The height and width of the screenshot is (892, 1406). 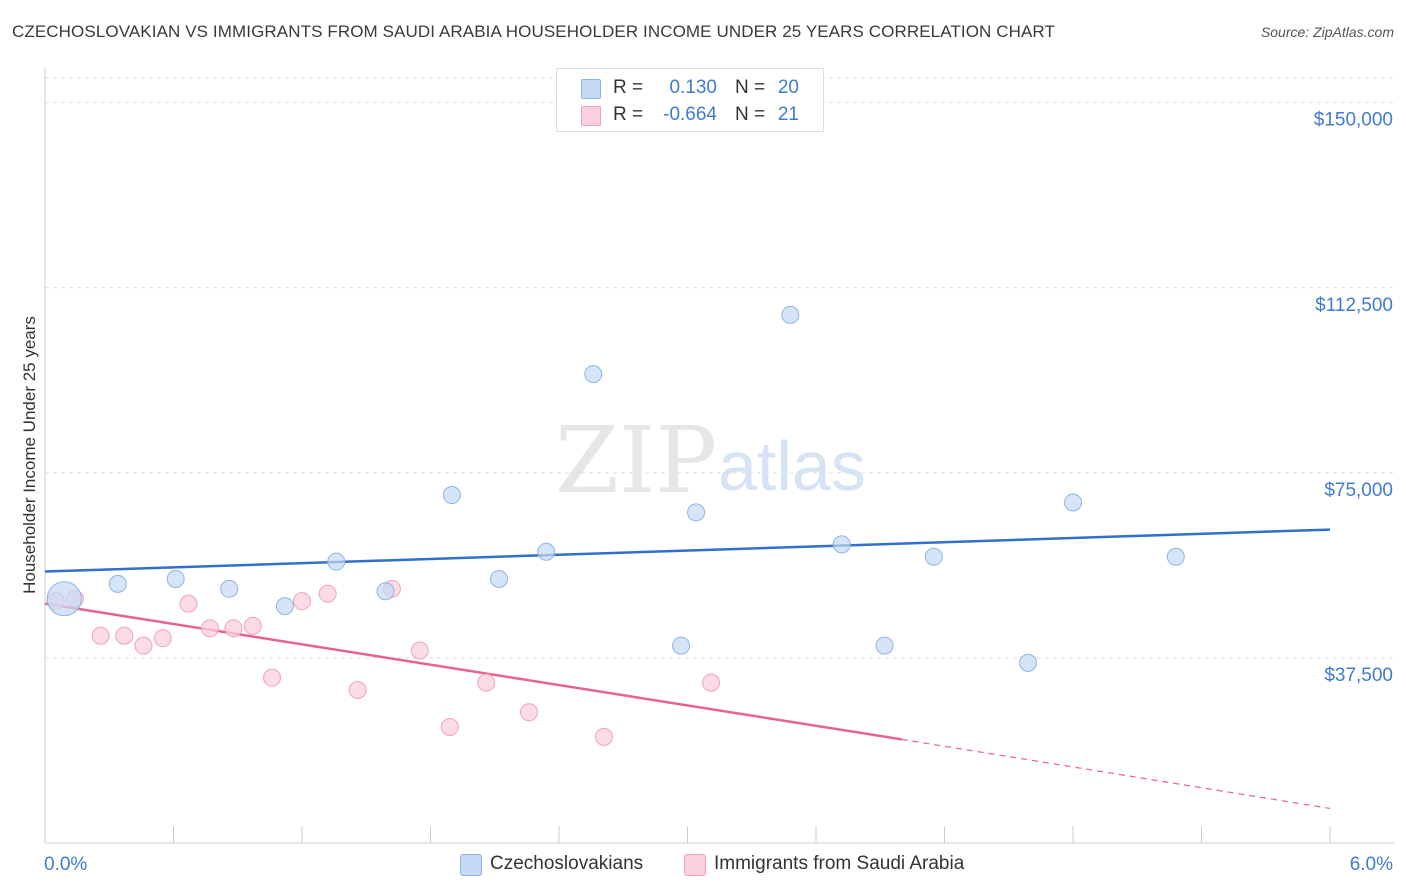 I want to click on y-axis-label: Householder Income Under 25 years, so click(x=29, y=455).